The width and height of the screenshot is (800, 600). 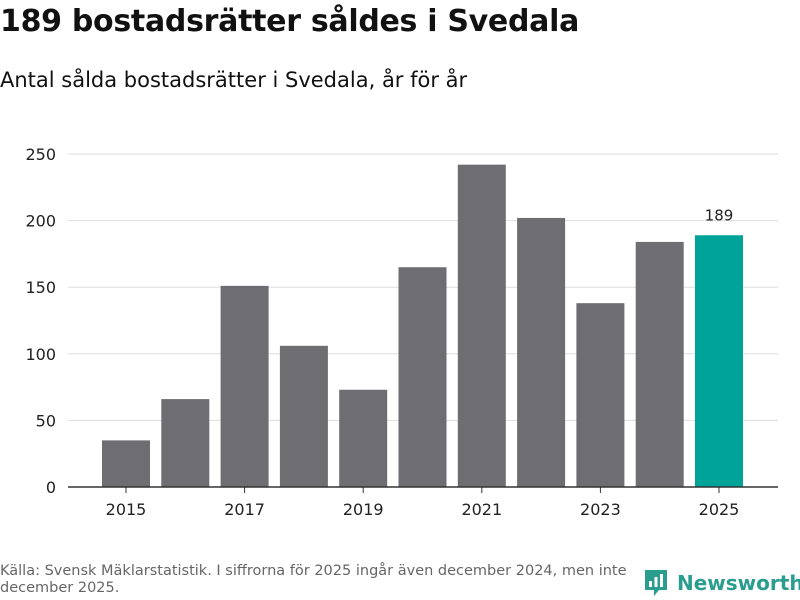 I want to click on y-tick-label: 150, so click(x=40, y=287).